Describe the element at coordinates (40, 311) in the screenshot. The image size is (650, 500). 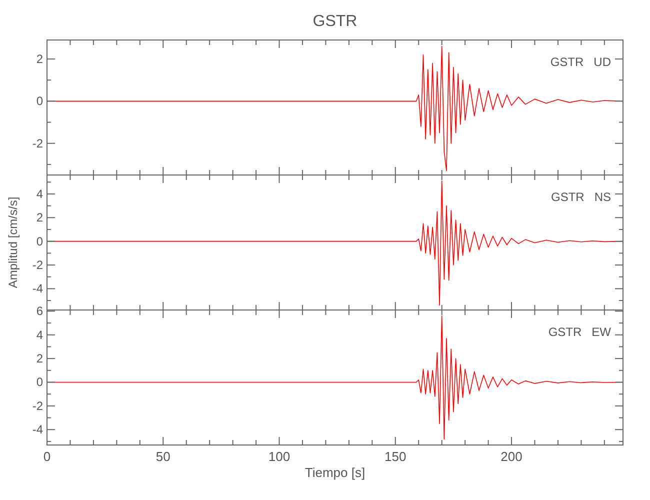
I see `y-tick-label: 6` at that location.